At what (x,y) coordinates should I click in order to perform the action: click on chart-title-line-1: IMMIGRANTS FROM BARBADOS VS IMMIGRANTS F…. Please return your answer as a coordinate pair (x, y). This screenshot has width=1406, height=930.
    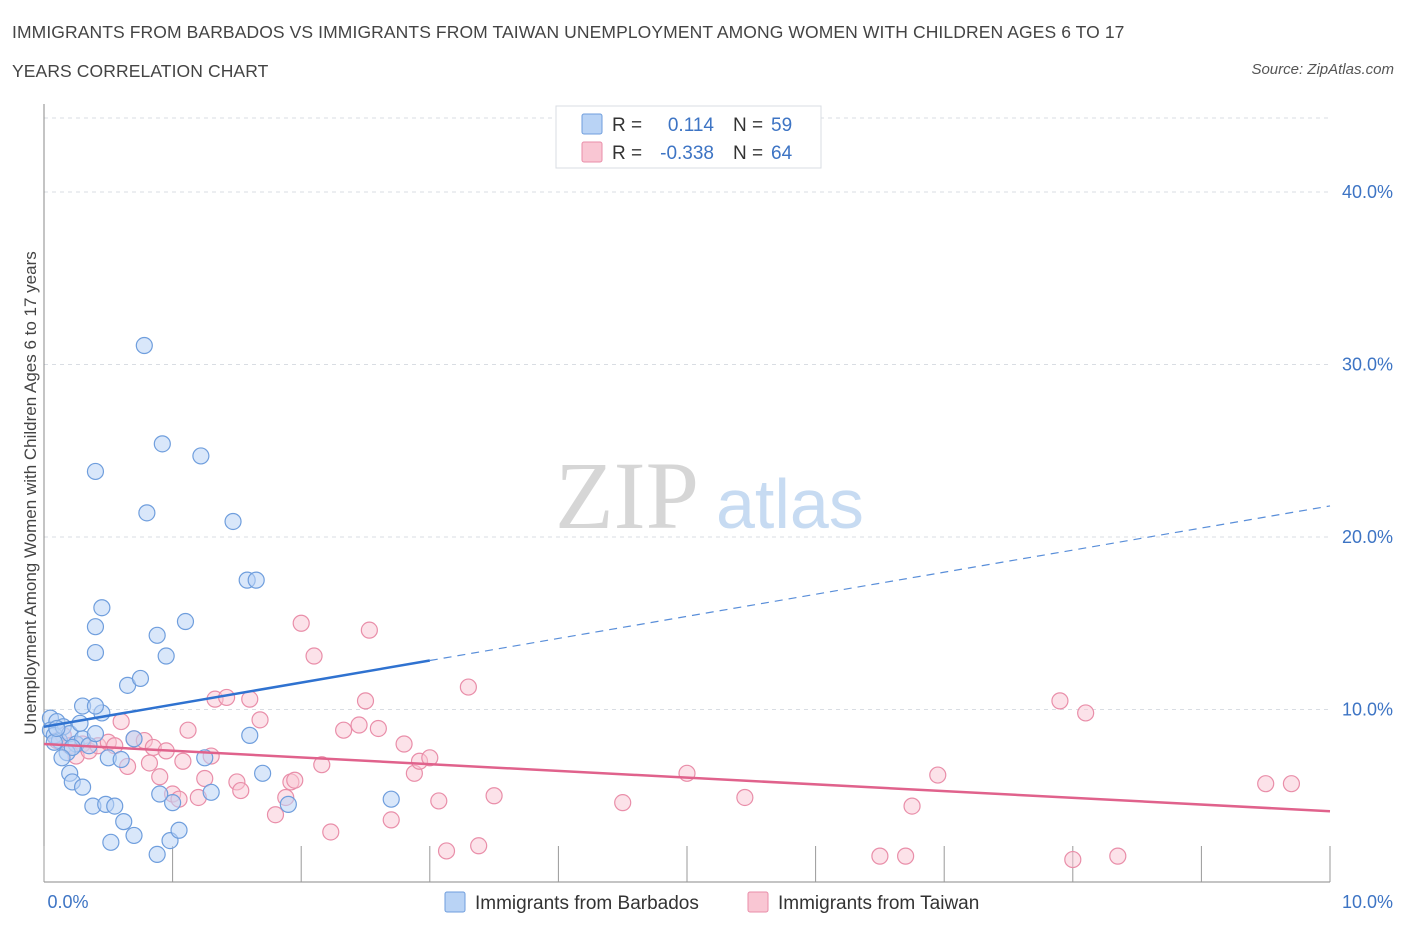
    Looking at the image, I should click on (568, 32).